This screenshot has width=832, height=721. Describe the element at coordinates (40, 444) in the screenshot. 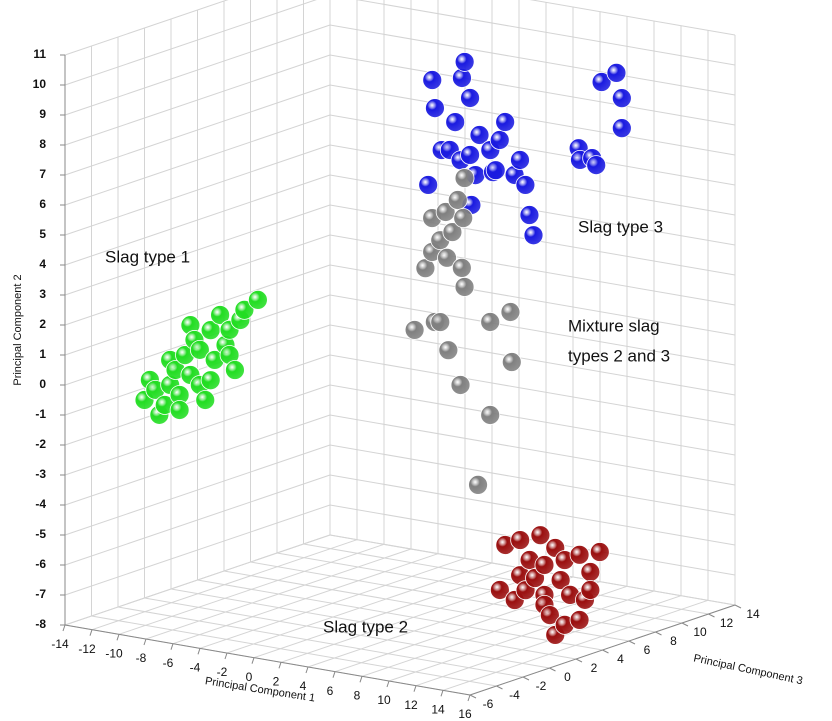

I see `y-tick-label: -2` at that location.